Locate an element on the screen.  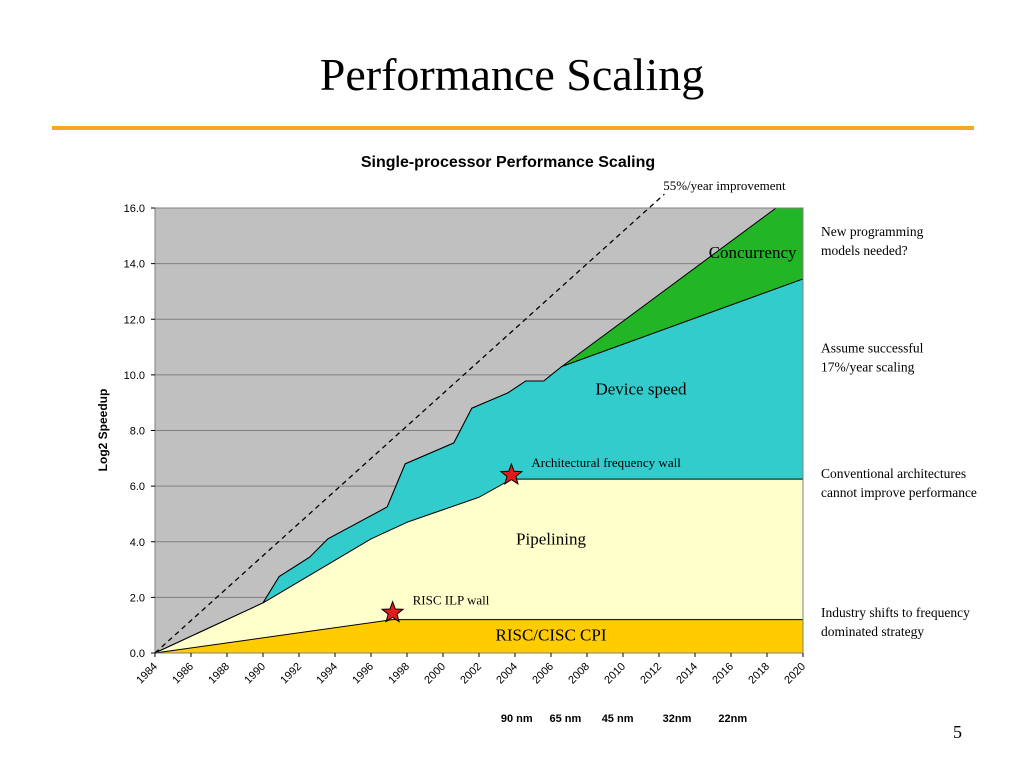
side-note-line: New programming is located at coordinates (872, 231).